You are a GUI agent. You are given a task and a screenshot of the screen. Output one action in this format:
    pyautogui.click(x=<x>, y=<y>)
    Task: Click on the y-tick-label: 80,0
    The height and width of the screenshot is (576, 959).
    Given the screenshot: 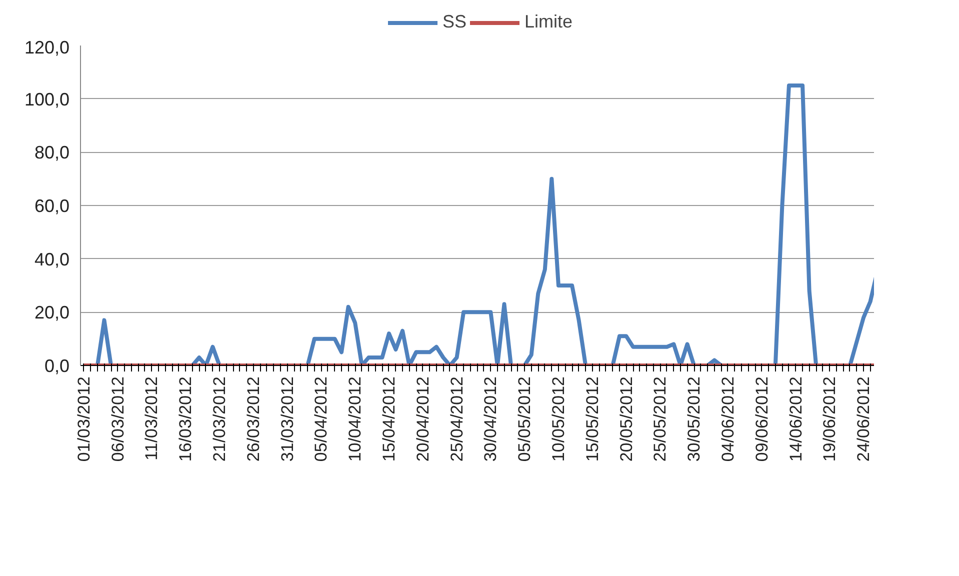 What is the action you would take?
    pyautogui.click(x=52, y=152)
    